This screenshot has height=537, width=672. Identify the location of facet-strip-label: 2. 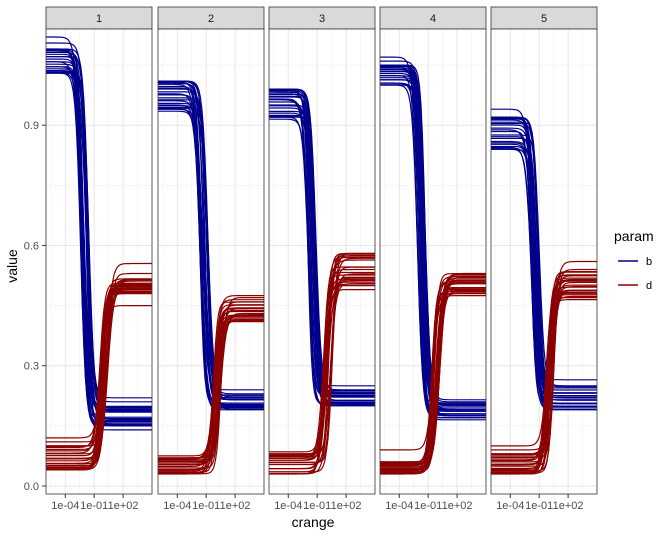
(211, 19).